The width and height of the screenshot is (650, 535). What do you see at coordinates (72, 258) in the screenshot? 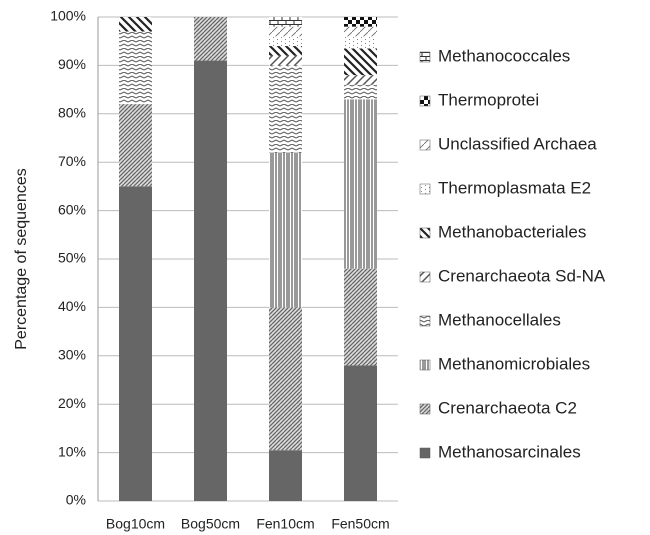
I see `y-tick-label: 50%` at bounding box center [72, 258].